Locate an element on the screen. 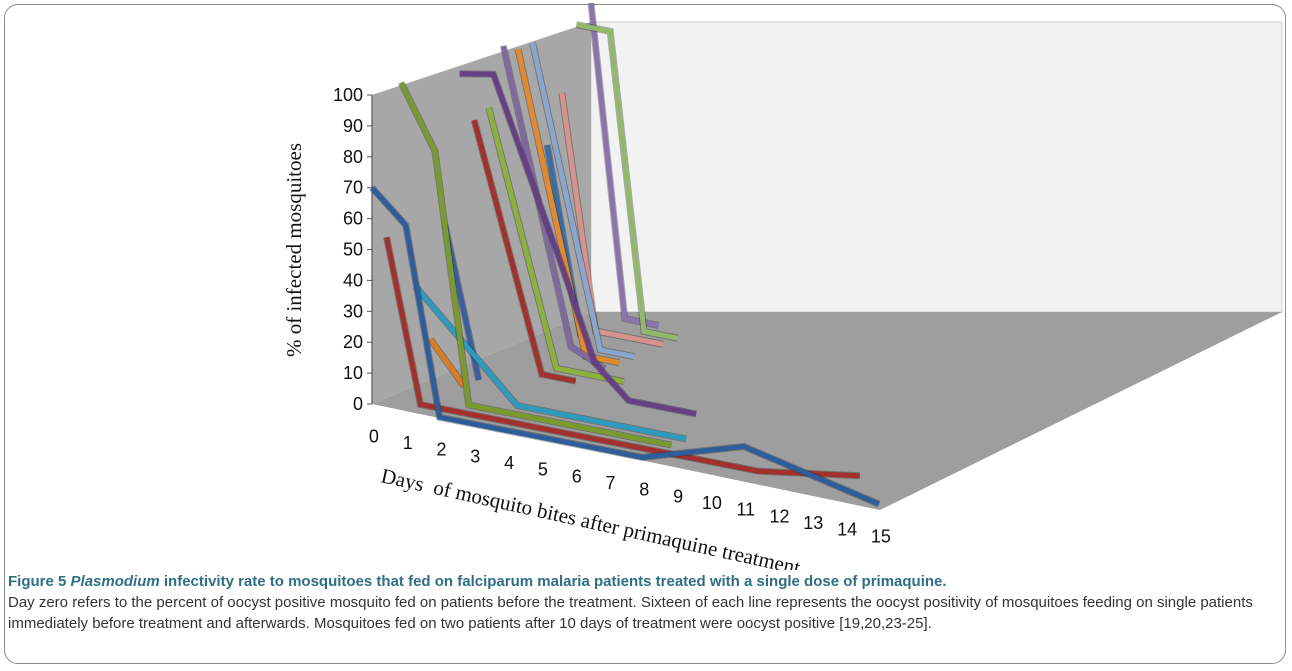  caption-title-italic: Plasmodium is located at coordinates (115, 581).